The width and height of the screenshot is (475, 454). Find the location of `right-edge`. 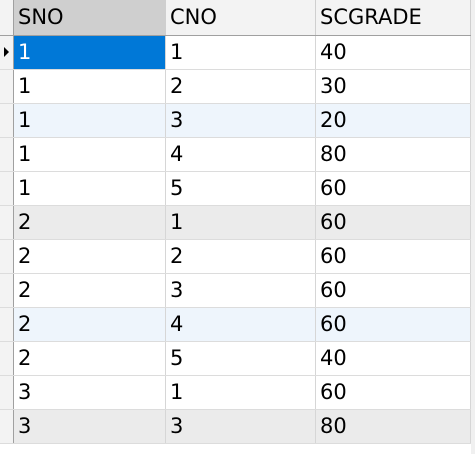

right-edge is located at coordinates (473, 227).